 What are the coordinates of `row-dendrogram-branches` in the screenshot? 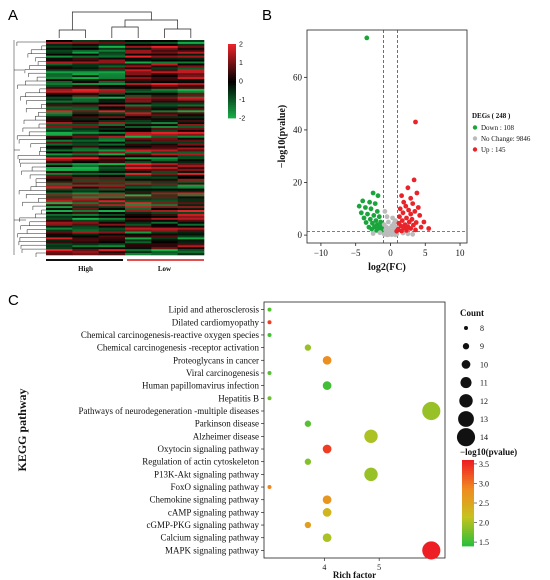 It's located at (29, 148).